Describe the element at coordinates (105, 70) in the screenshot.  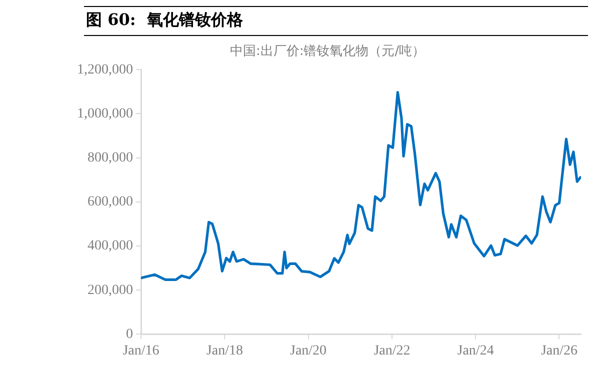
I see `y-tick-label: 1,200,000` at that location.